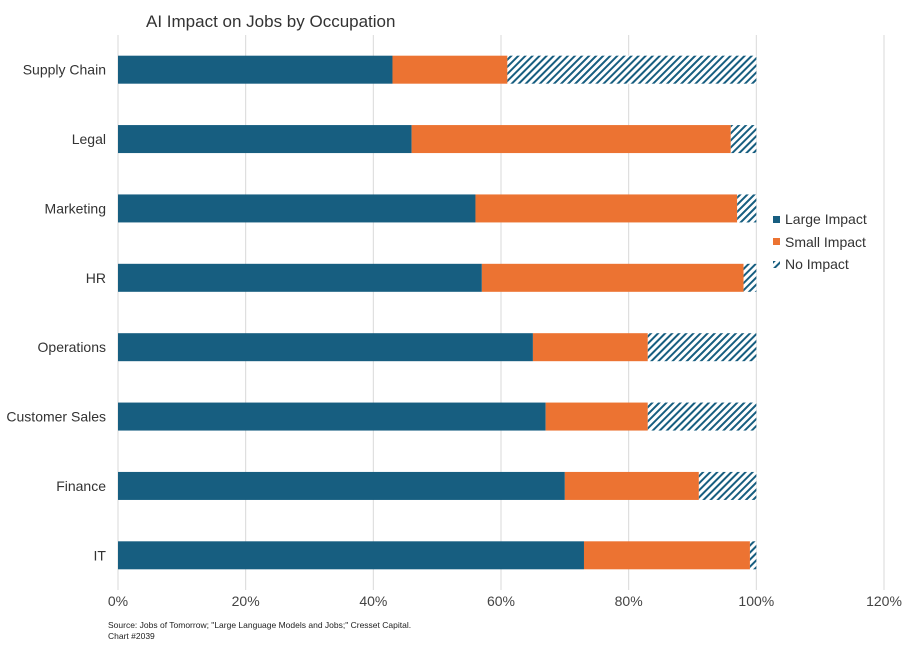 The height and width of the screenshot is (657, 906). What do you see at coordinates (64, 70) in the screenshot?
I see `y-category-label: Supply Chain` at bounding box center [64, 70].